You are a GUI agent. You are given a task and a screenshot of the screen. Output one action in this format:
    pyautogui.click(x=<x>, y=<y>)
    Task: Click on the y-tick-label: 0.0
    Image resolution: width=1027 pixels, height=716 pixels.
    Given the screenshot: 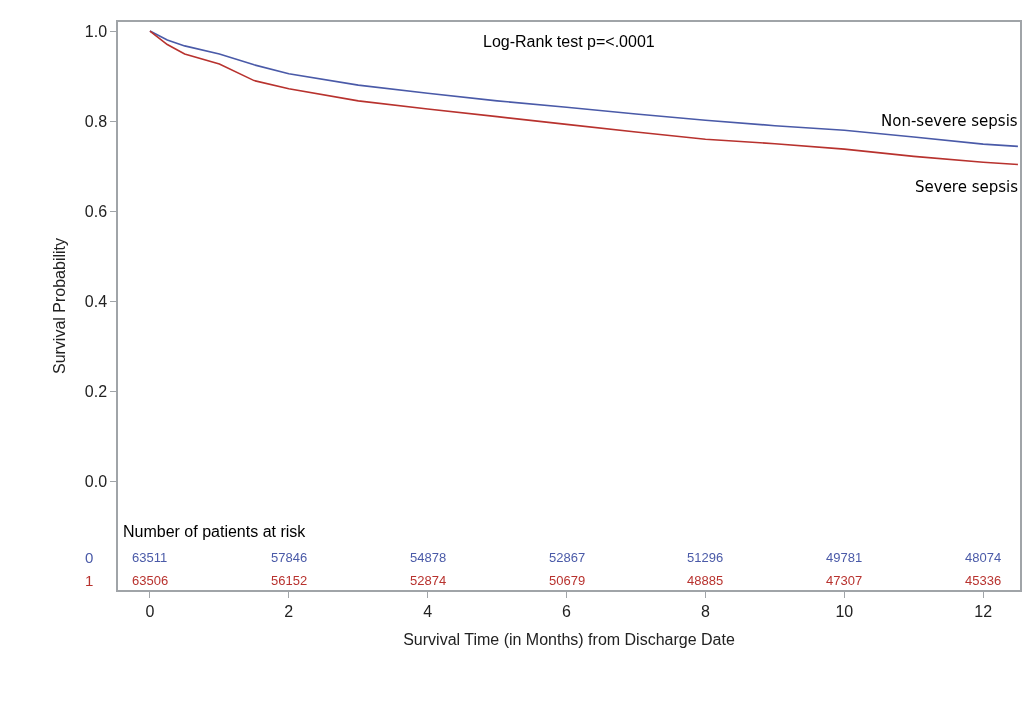 What is the action you would take?
    pyautogui.click(x=96, y=482)
    